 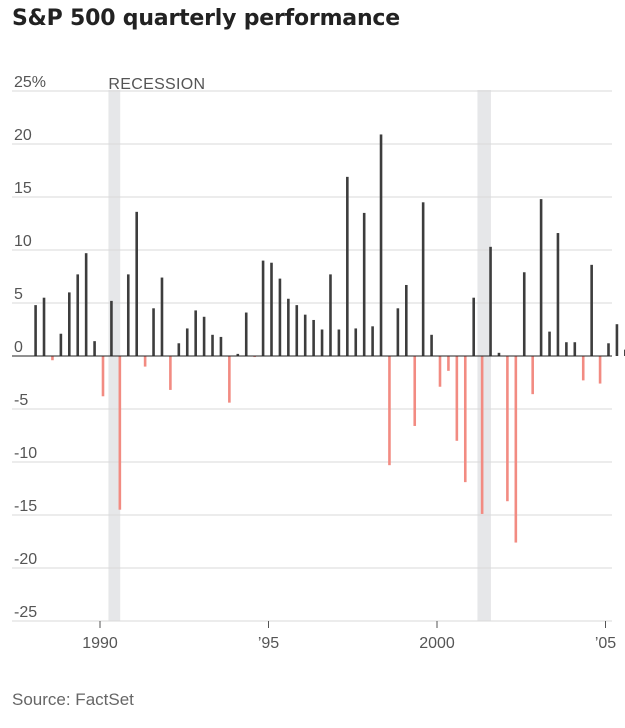 I want to click on y-tick-labels: 25% 20 15 10 5 0 -5 -10 -15 -20 -25, so click(x=30, y=347).